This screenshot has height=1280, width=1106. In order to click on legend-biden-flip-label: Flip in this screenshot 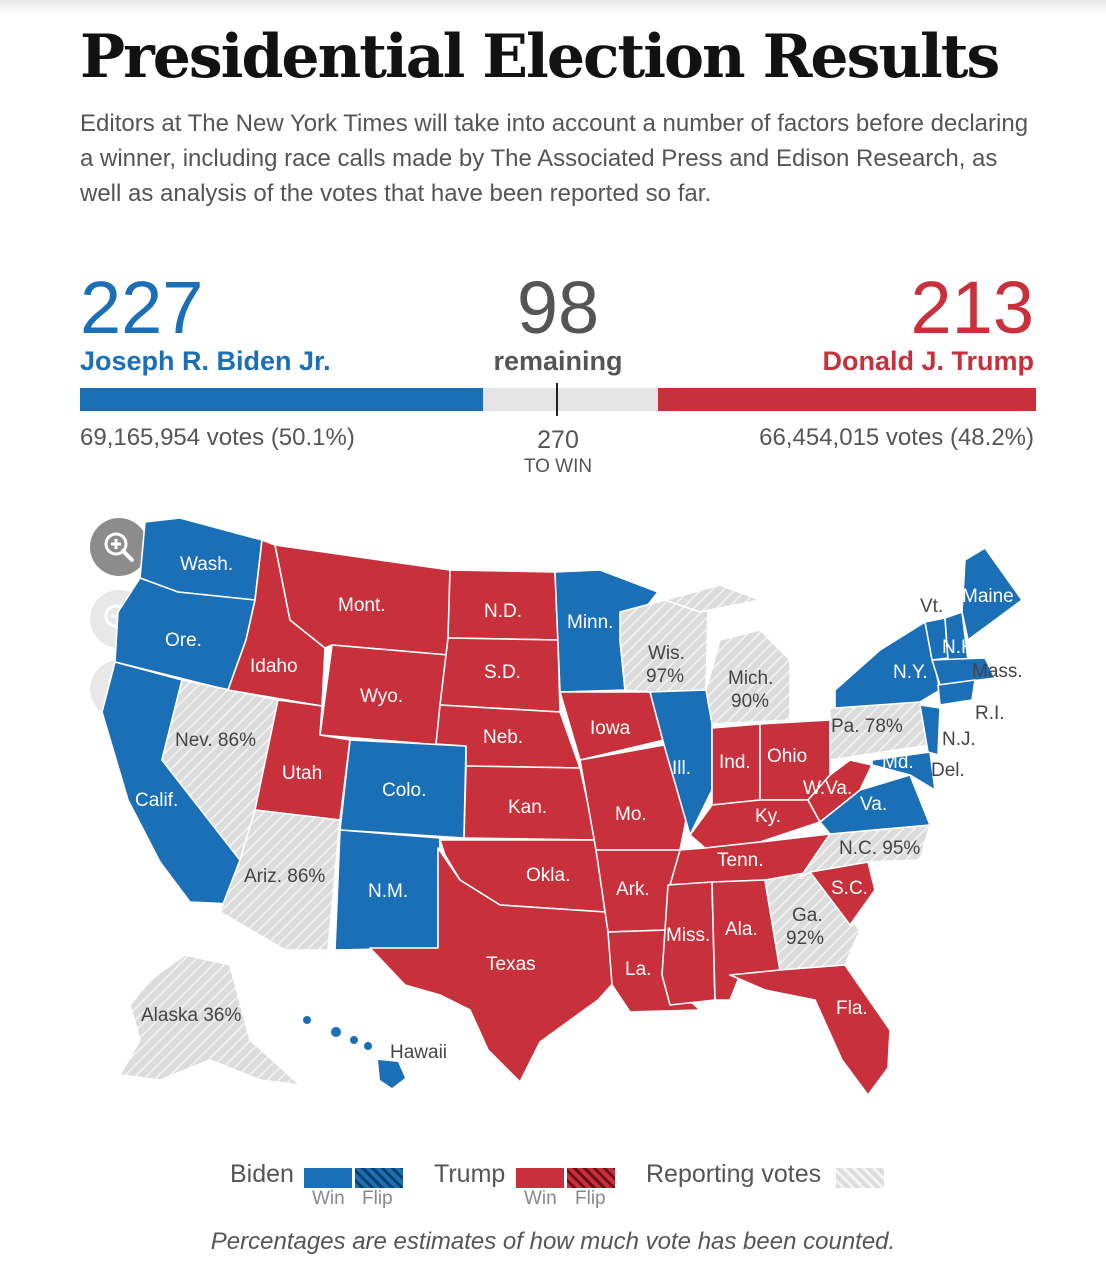, I will do `click(377, 1198)`.